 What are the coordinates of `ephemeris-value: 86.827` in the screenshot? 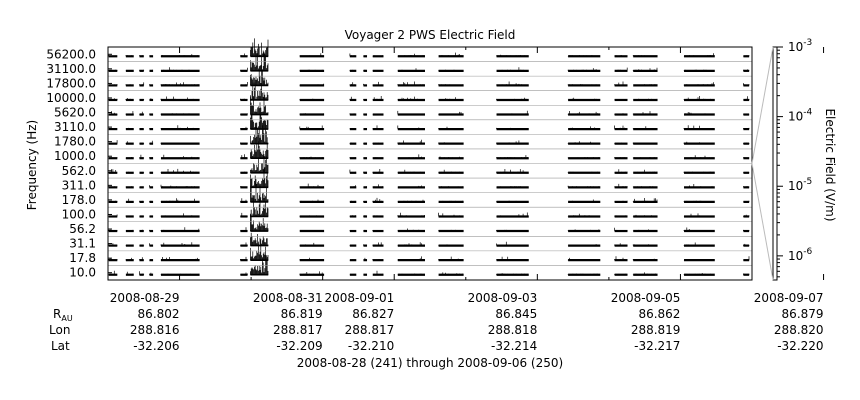 It's located at (373, 314).